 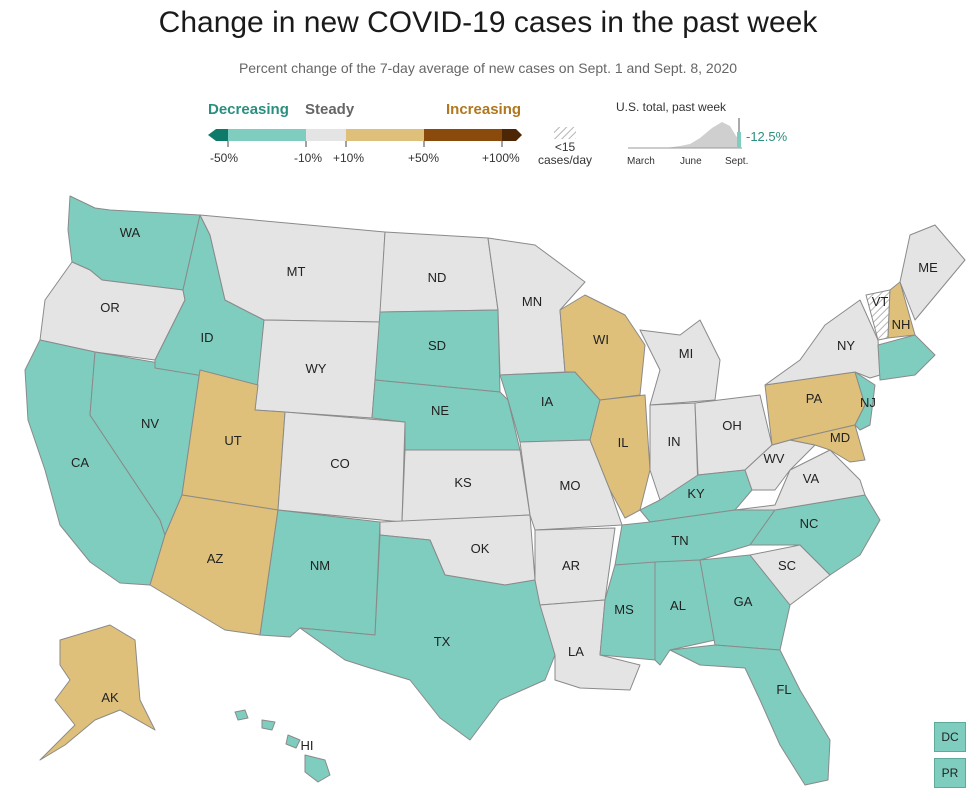 I want to click on state-label-CA: CA, so click(x=80, y=462).